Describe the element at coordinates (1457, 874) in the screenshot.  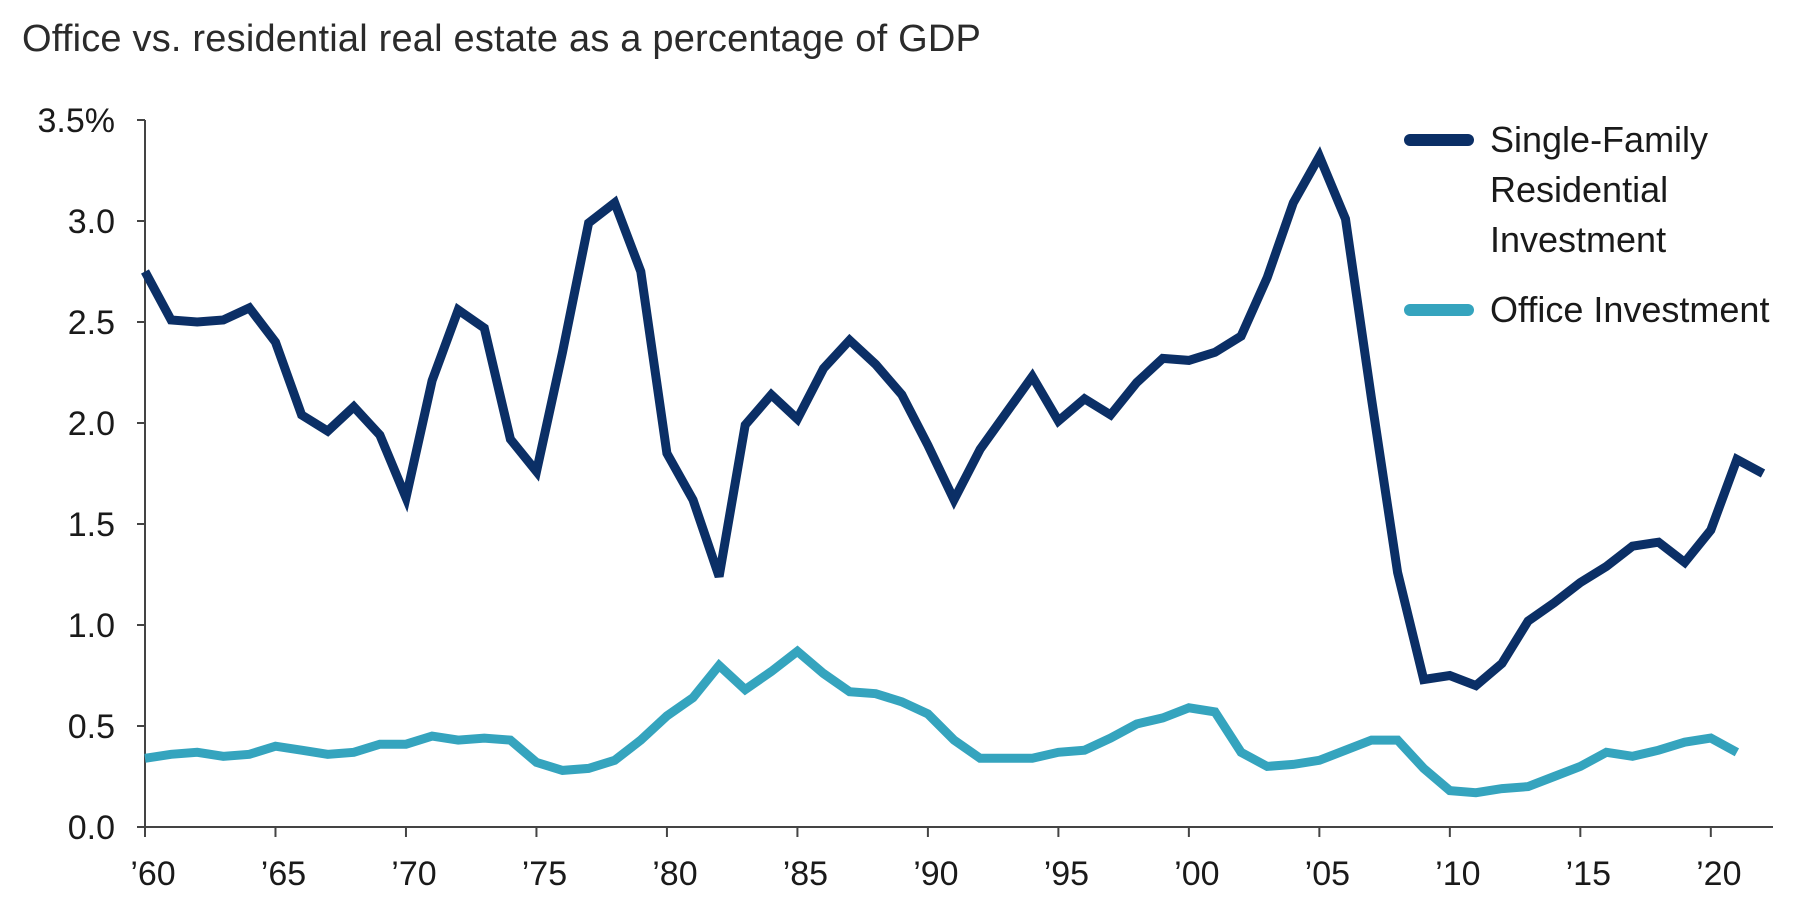
I see `x-tick-label: ’10` at that location.